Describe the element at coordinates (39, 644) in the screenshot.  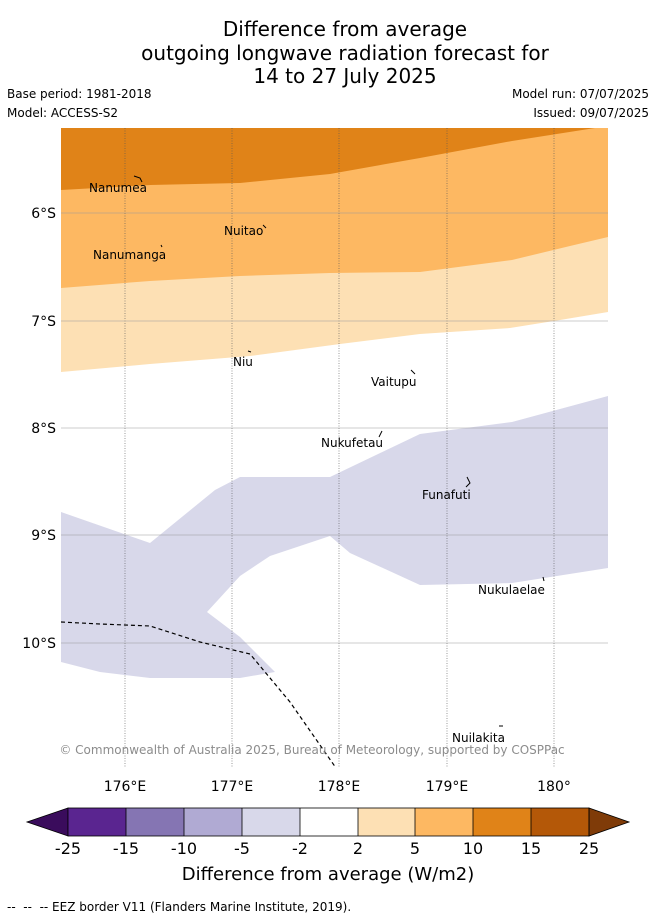
I see `lat-label-10s: 10°S` at that location.